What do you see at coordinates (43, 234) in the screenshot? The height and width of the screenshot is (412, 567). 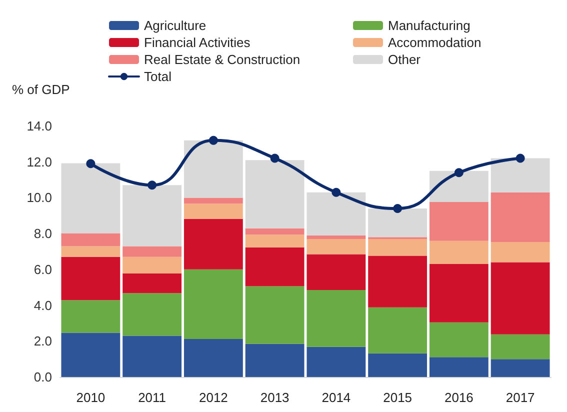 I see `y-tick-label: 8.0` at bounding box center [43, 234].